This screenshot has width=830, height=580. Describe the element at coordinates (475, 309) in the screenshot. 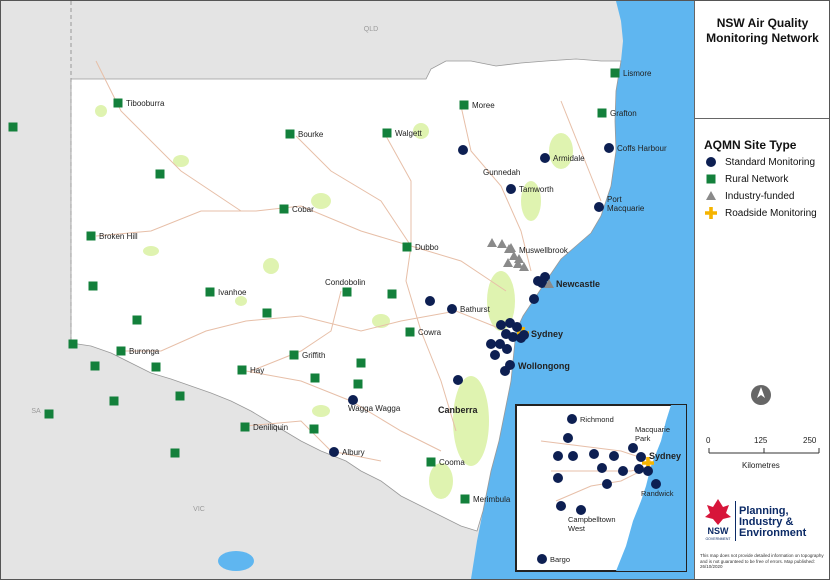

I see `place-label-bathurst: Bathurst` at that location.